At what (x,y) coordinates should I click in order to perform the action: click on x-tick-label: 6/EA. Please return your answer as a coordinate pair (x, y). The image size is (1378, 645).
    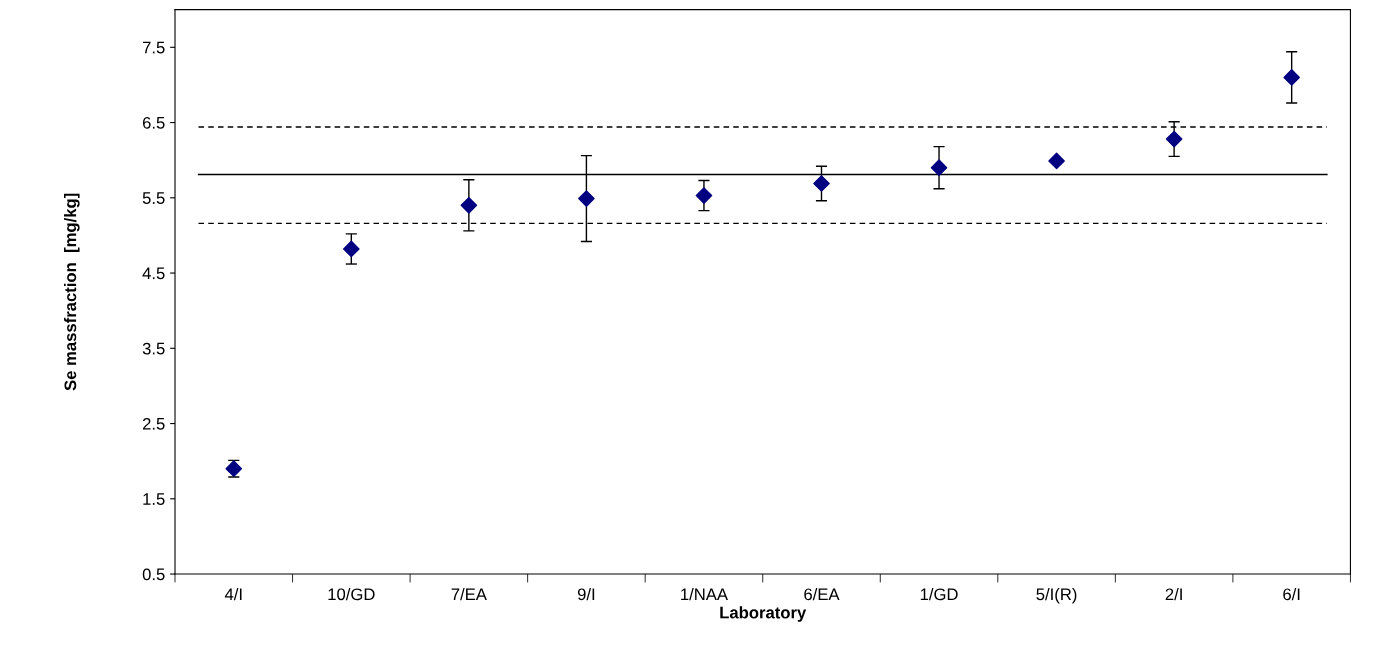
    Looking at the image, I should click on (822, 594).